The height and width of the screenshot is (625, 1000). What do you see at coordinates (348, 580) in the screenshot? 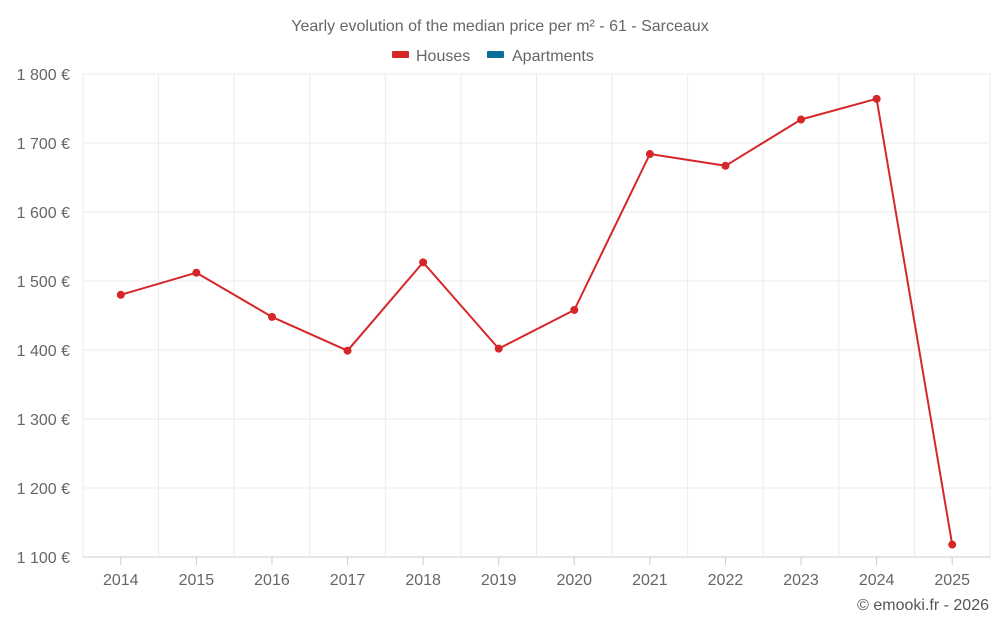
I see `x-tick-label: 2017` at bounding box center [348, 580].